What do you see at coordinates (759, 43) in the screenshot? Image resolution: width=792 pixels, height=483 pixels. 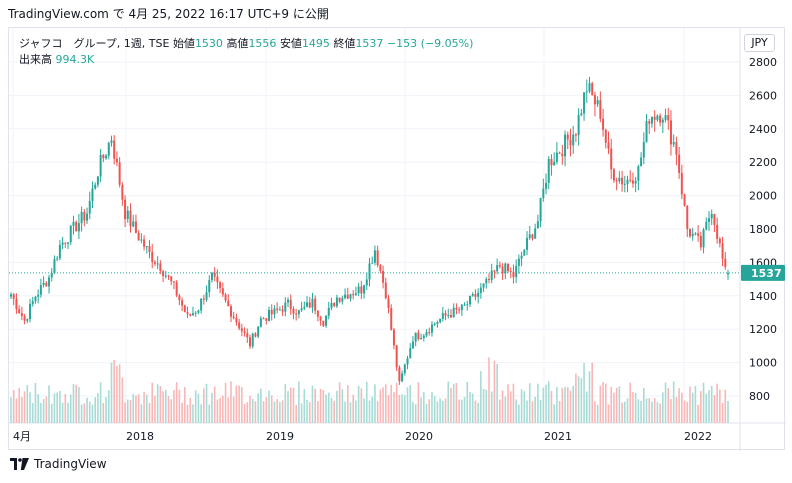 I see `currency-button: JPY` at bounding box center [759, 43].